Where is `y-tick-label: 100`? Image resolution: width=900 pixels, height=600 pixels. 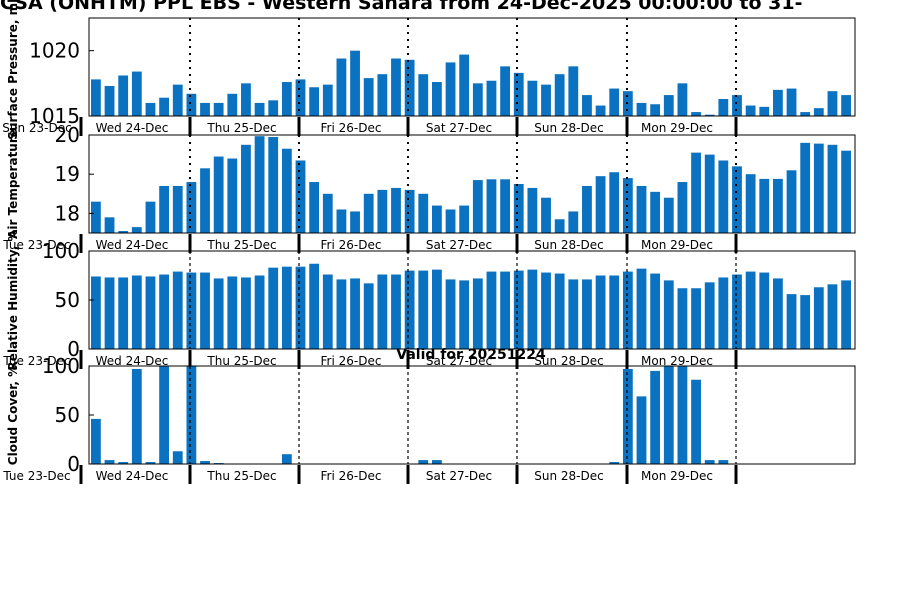
y-tick-label: 100 is located at coordinates (61, 366).